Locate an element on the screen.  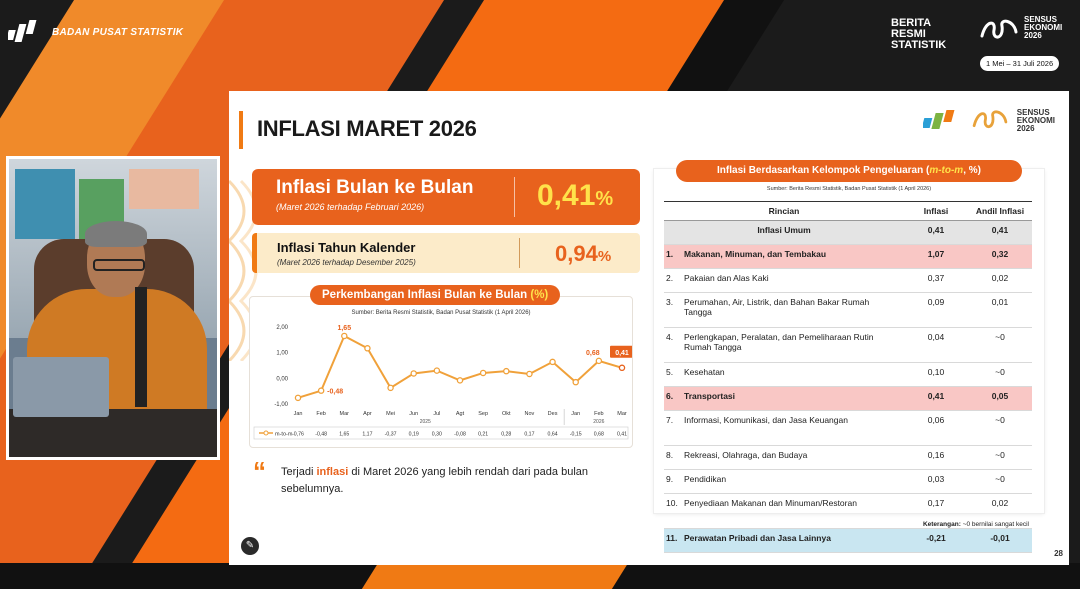
x-tick-label: Mei is located at coordinates (390, 414).